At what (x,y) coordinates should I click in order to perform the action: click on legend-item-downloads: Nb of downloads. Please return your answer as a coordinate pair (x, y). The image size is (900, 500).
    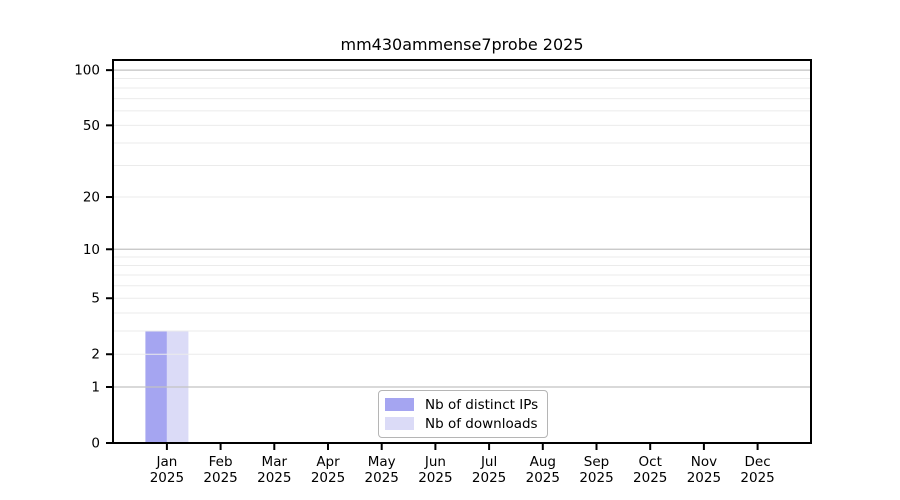
    Looking at the image, I should click on (466, 423).